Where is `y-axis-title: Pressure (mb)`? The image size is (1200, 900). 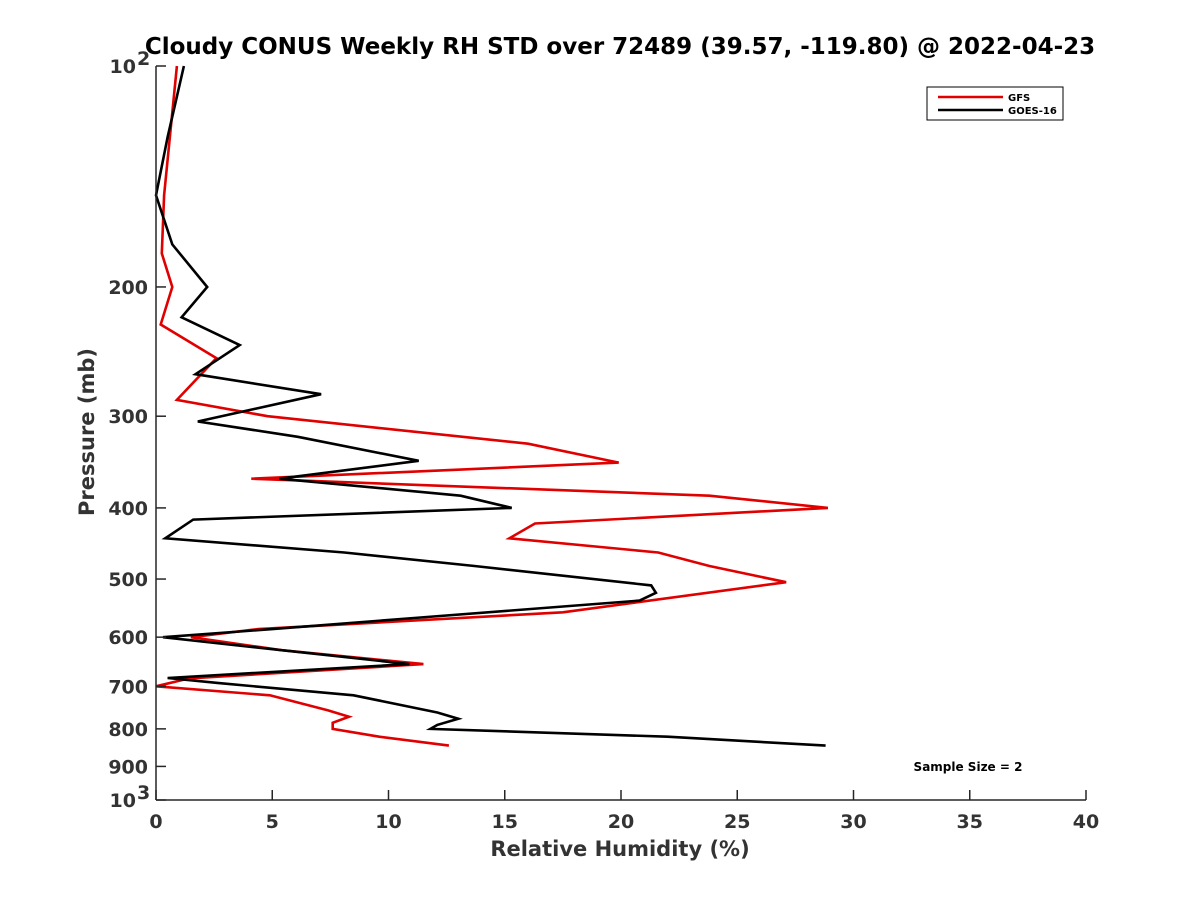
y-axis-title: Pressure (mb) is located at coordinates (87, 432).